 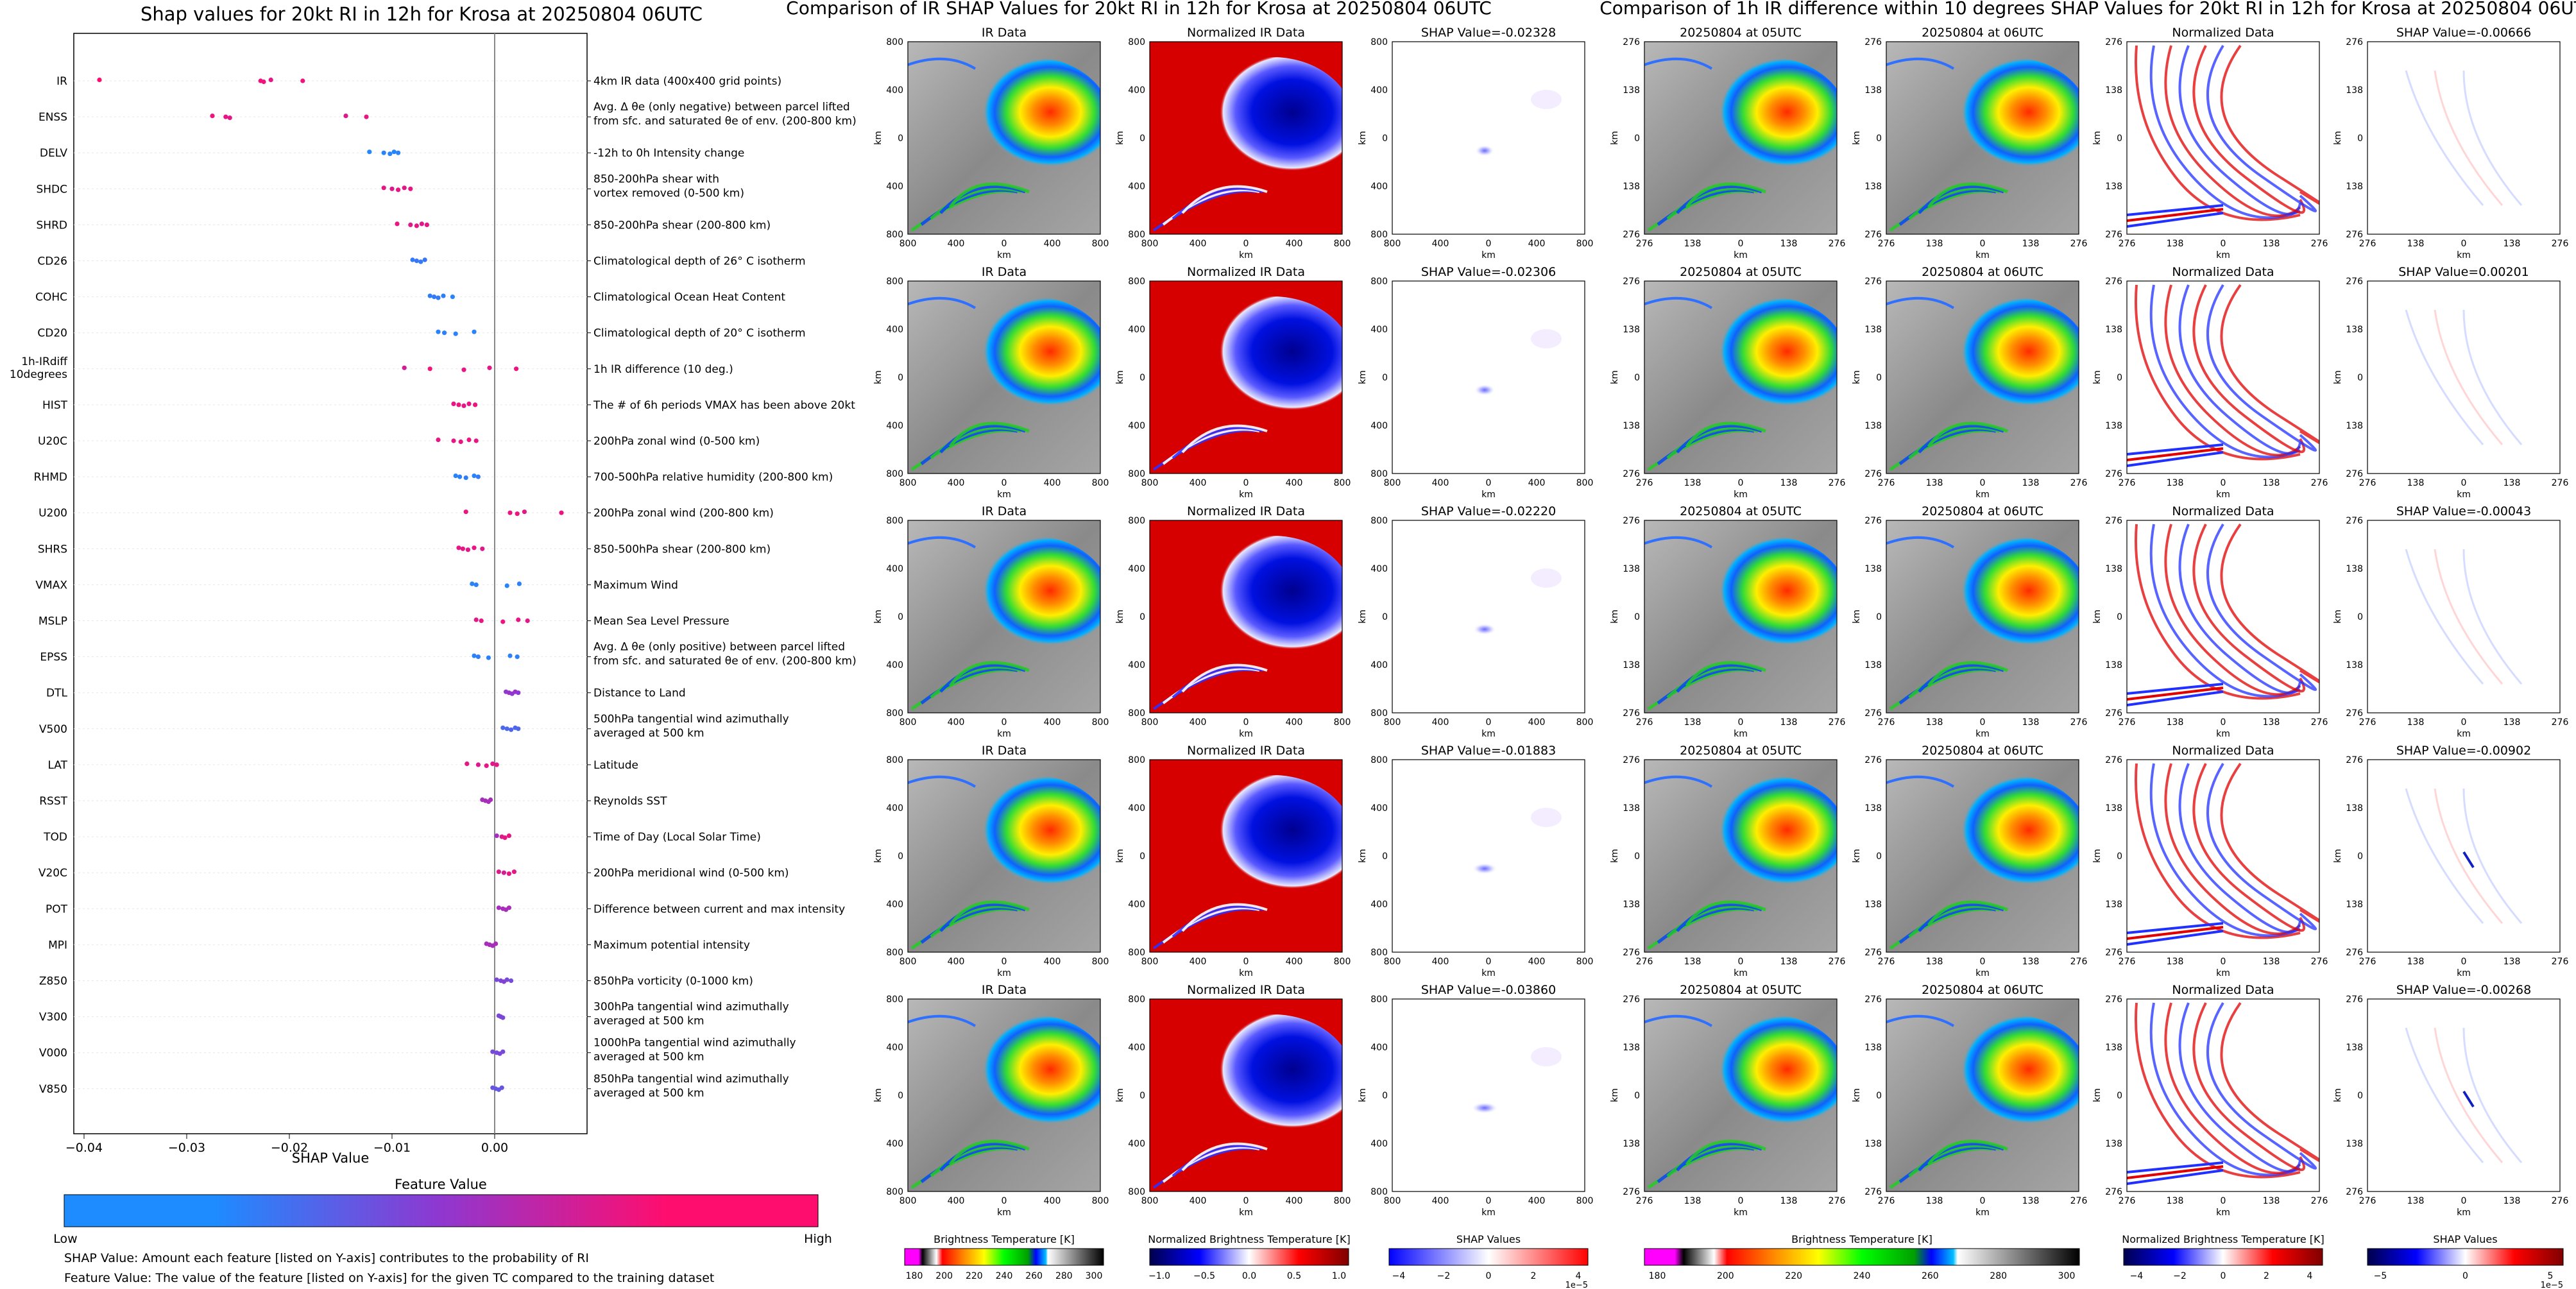 I want to click on feature-description: Climatological depth of 20° C isotherm, so click(x=699, y=333).